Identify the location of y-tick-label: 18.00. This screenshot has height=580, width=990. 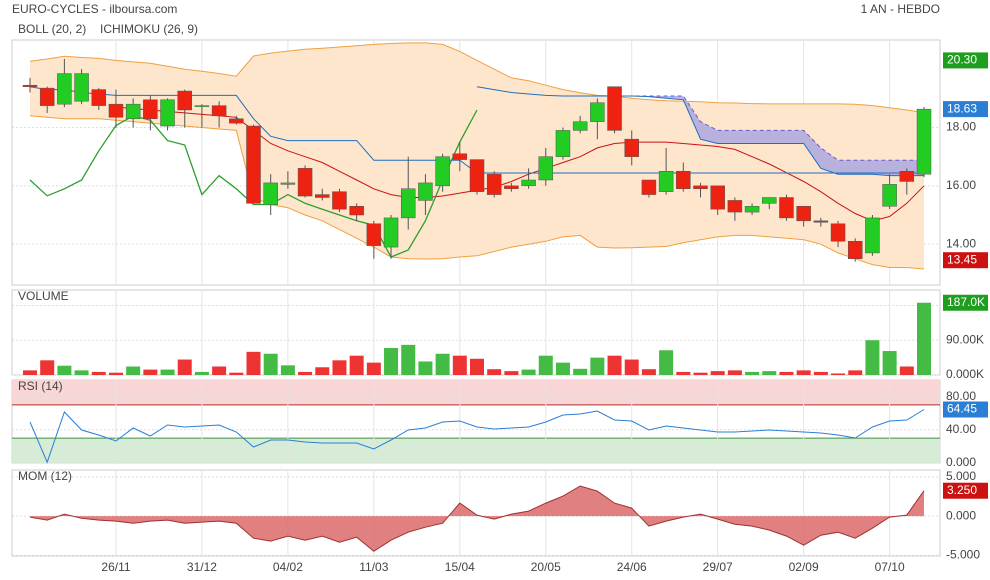
(961, 127).